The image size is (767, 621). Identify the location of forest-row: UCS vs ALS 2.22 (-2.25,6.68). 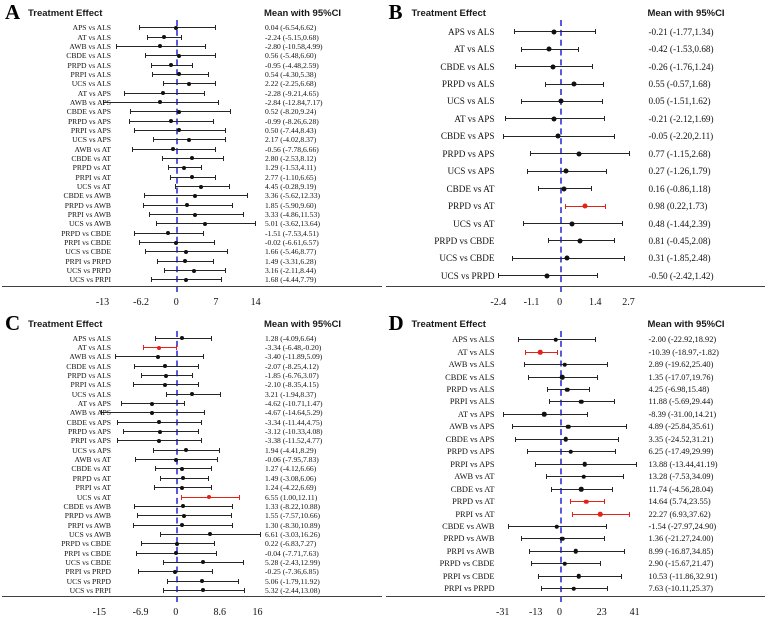
(192, 83).